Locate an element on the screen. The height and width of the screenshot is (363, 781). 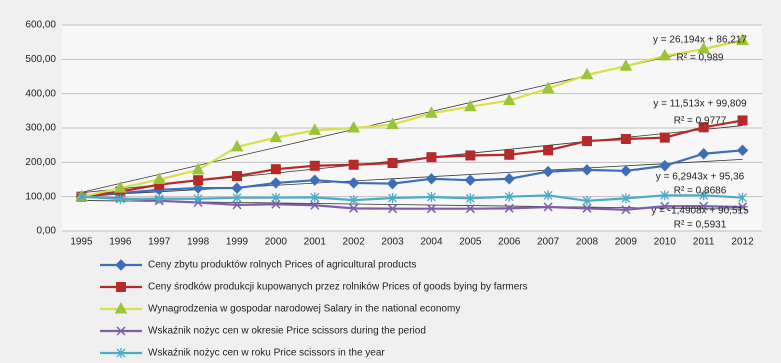
y-tick-label: 300,00 is located at coordinates (40, 128).